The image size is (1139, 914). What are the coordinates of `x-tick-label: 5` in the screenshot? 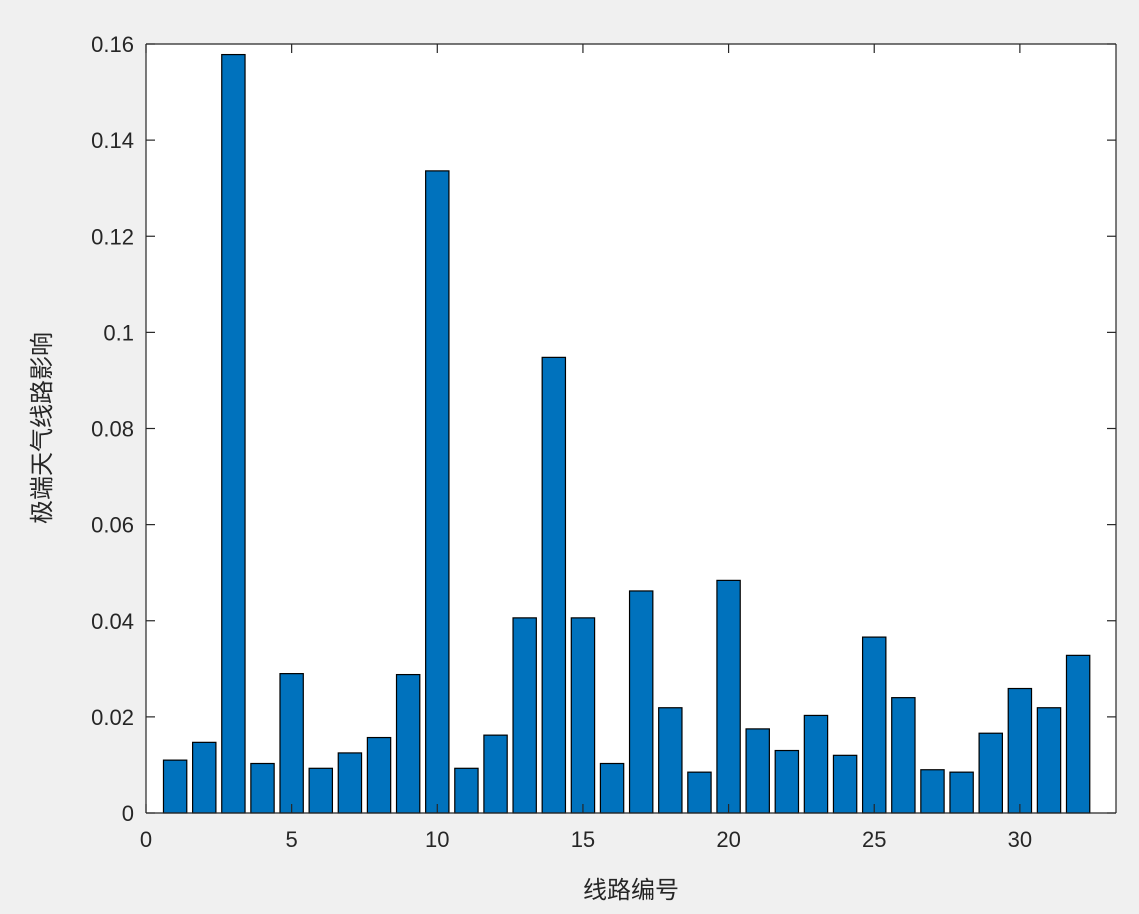 It's located at (292, 839).